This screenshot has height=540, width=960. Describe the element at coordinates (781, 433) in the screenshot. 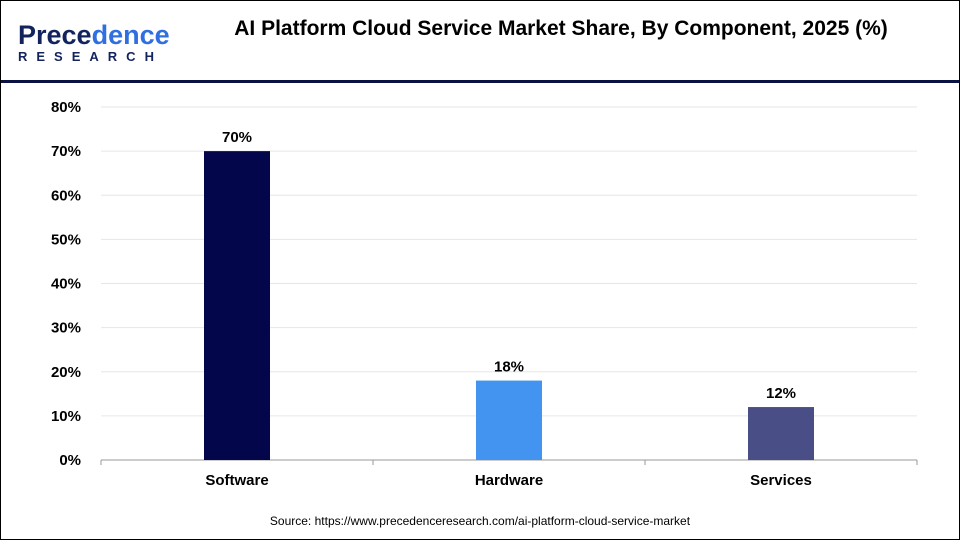

I see `bar-services` at that location.